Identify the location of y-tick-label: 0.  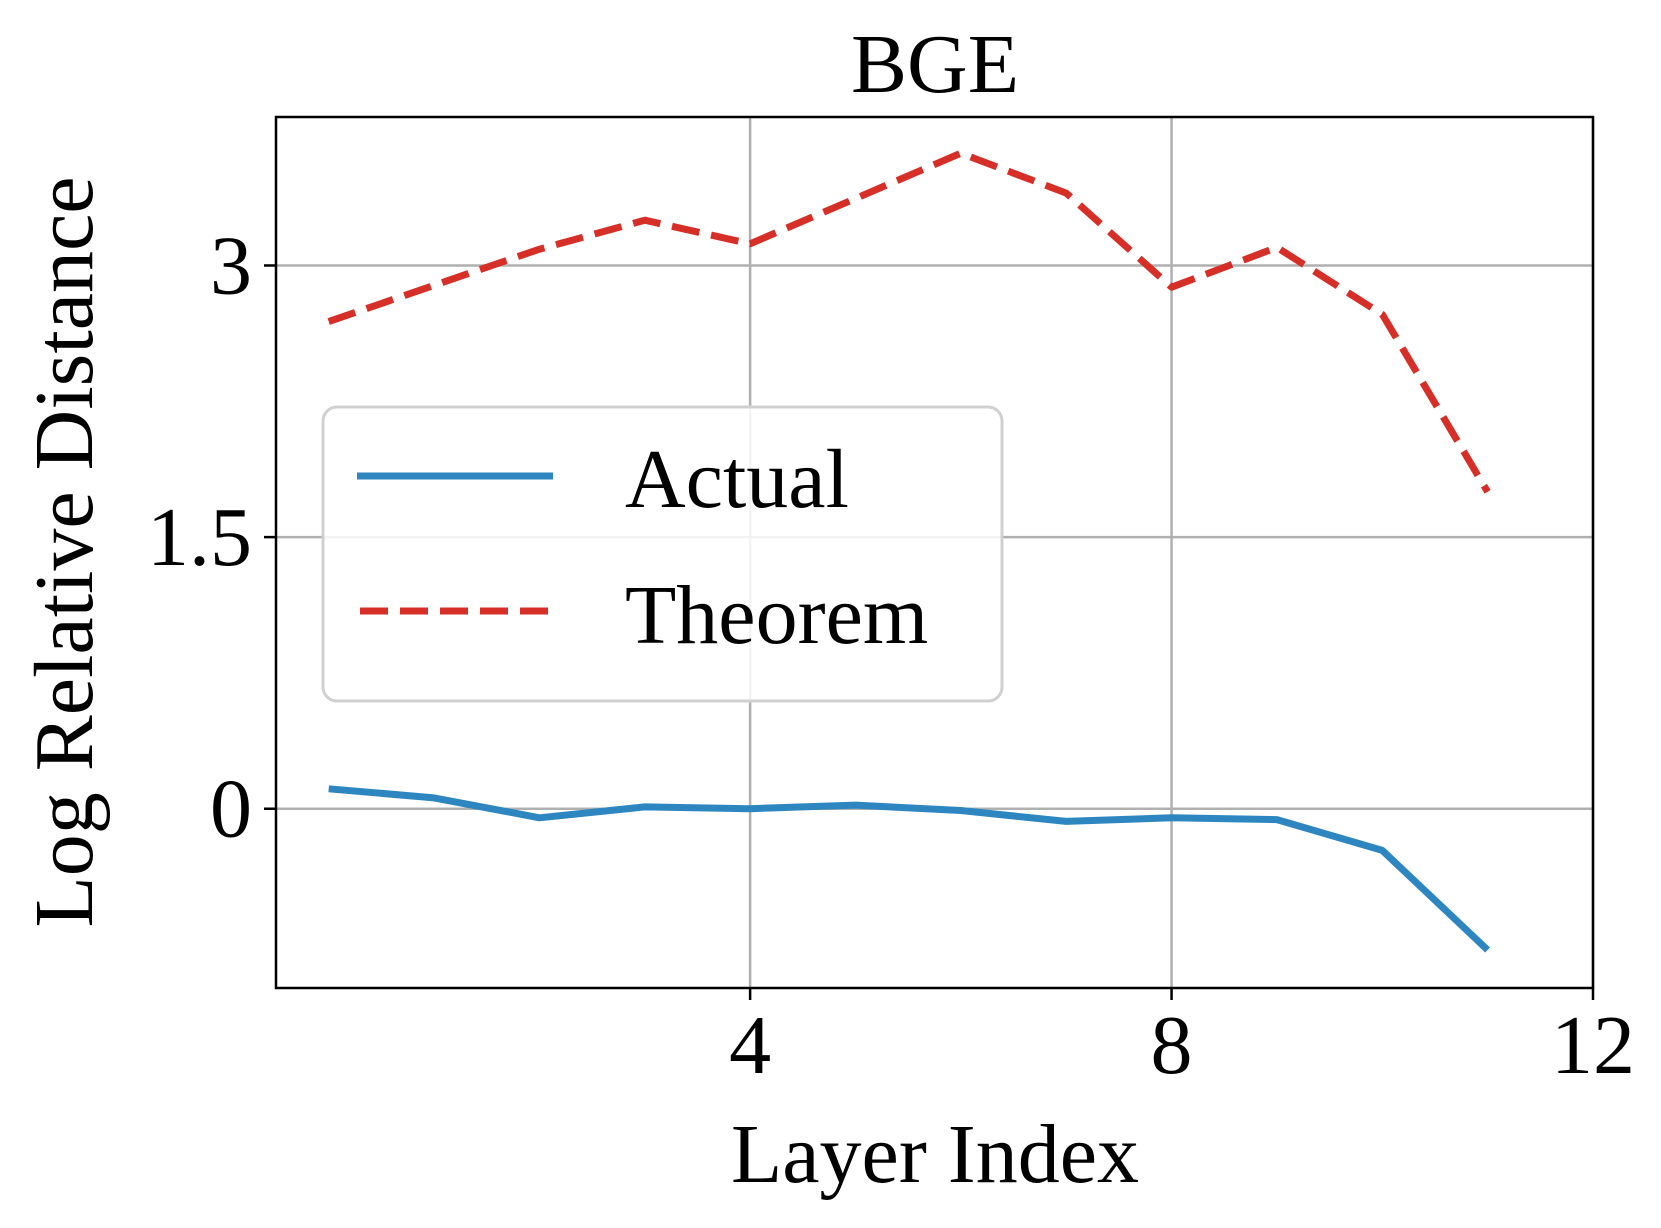
(231, 809).